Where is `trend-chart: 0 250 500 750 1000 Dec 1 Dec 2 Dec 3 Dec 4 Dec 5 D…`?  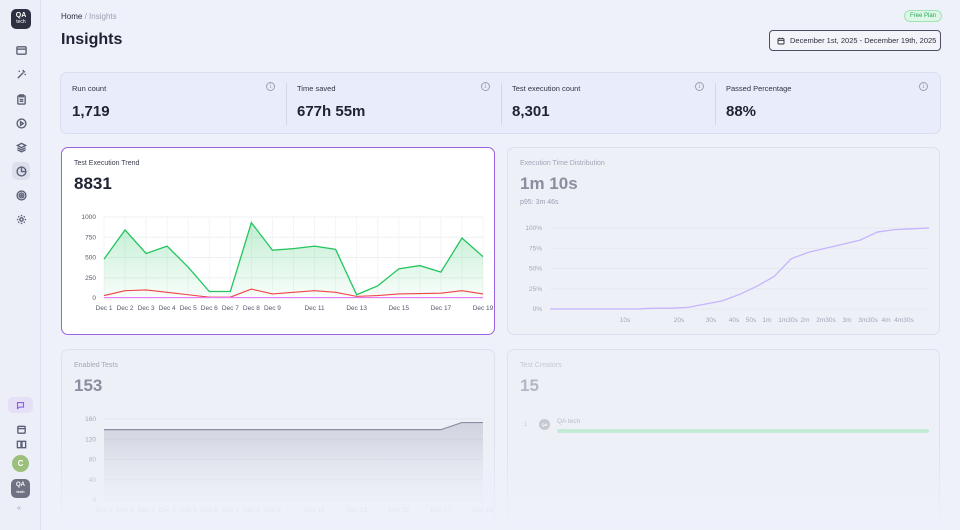
trend-chart: 0 250 500 750 1000 Dec 1 Dec 2 Dec 3 Dec 4 Dec 5 D… is located at coordinates (288, 263).